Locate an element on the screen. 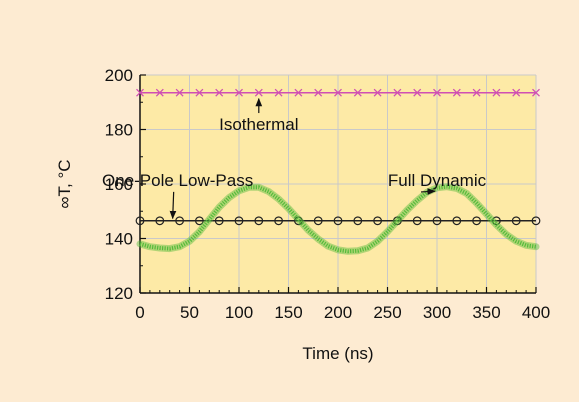 The height and width of the screenshot is (402, 579). y-axis-label: ∞T, °C is located at coordinates (64, 183).